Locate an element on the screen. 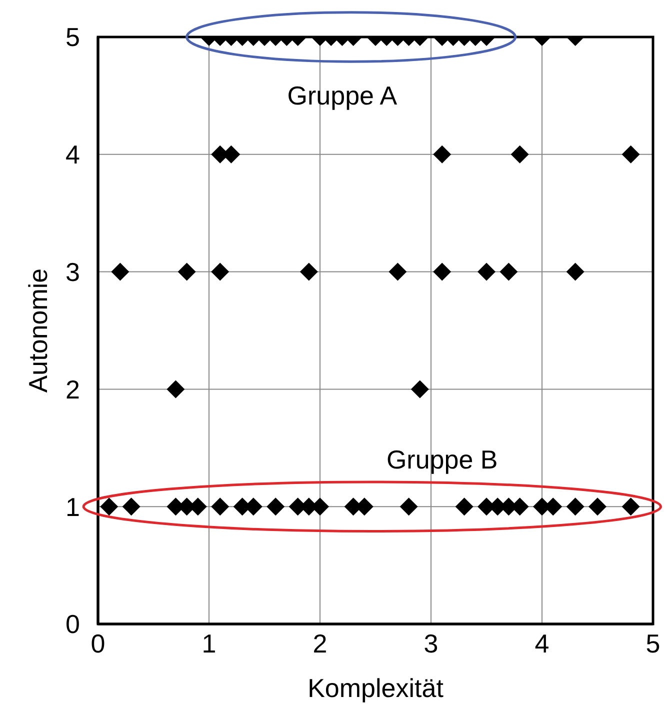 This screenshot has height=719, width=665. annotation: Gruppe A is located at coordinates (342, 95).